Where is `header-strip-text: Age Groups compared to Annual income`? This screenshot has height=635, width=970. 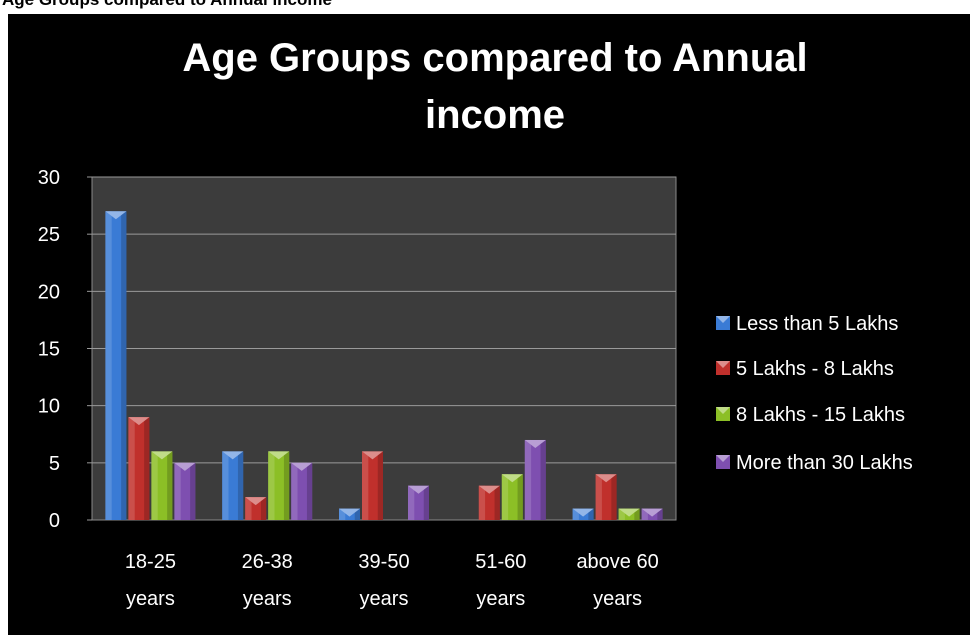
header-strip-text: Age Groups compared to Annual income is located at coordinates (167, 5).